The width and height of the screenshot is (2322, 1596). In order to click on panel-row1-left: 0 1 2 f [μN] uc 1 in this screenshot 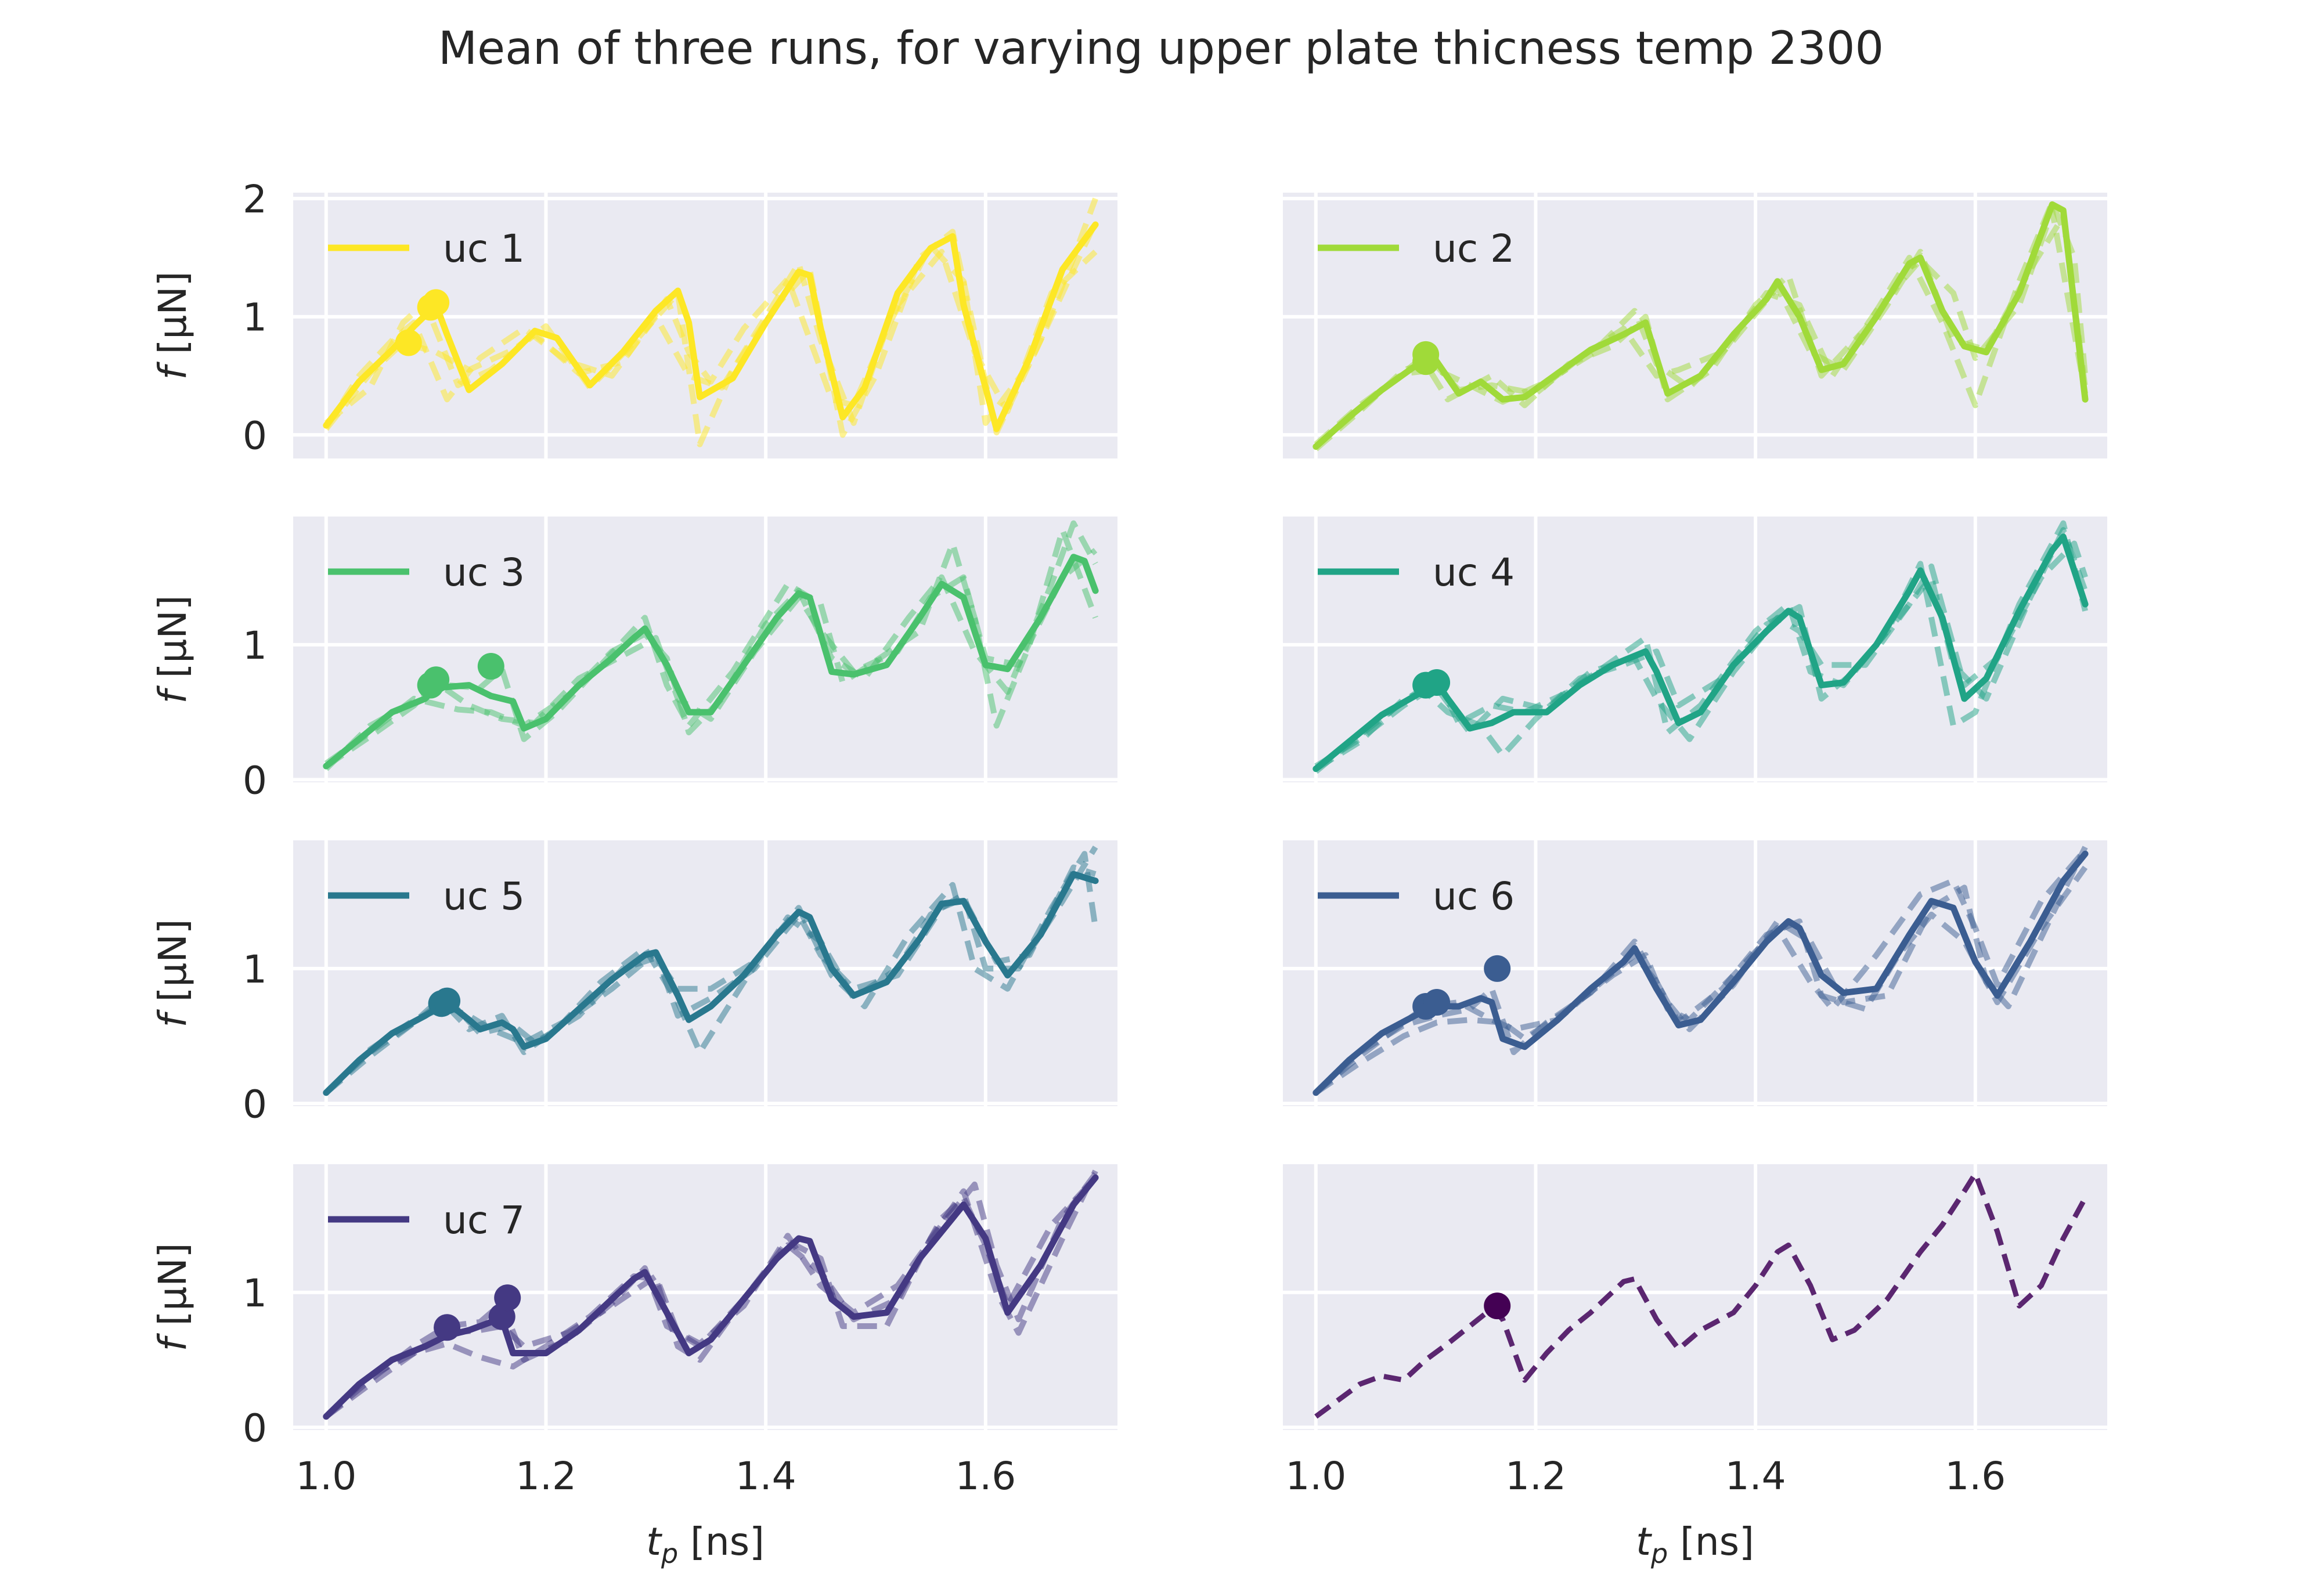, I will do `click(634, 317)`.